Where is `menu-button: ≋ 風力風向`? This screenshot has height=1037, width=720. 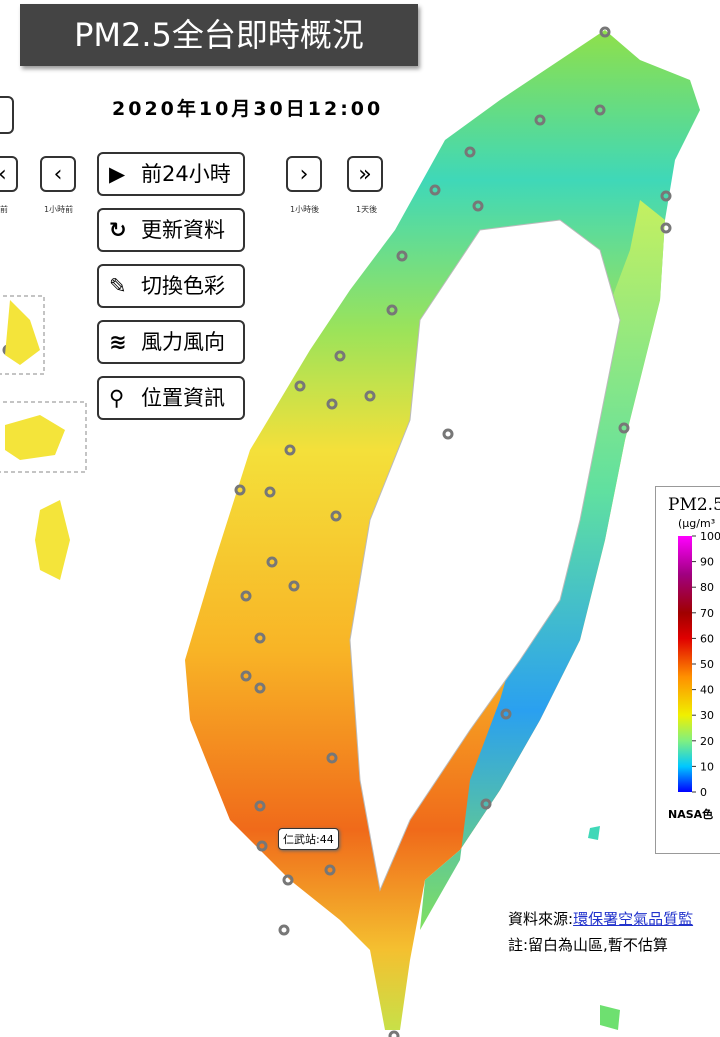 menu-button: ≋ 風力風向 is located at coordinates (171, 342).